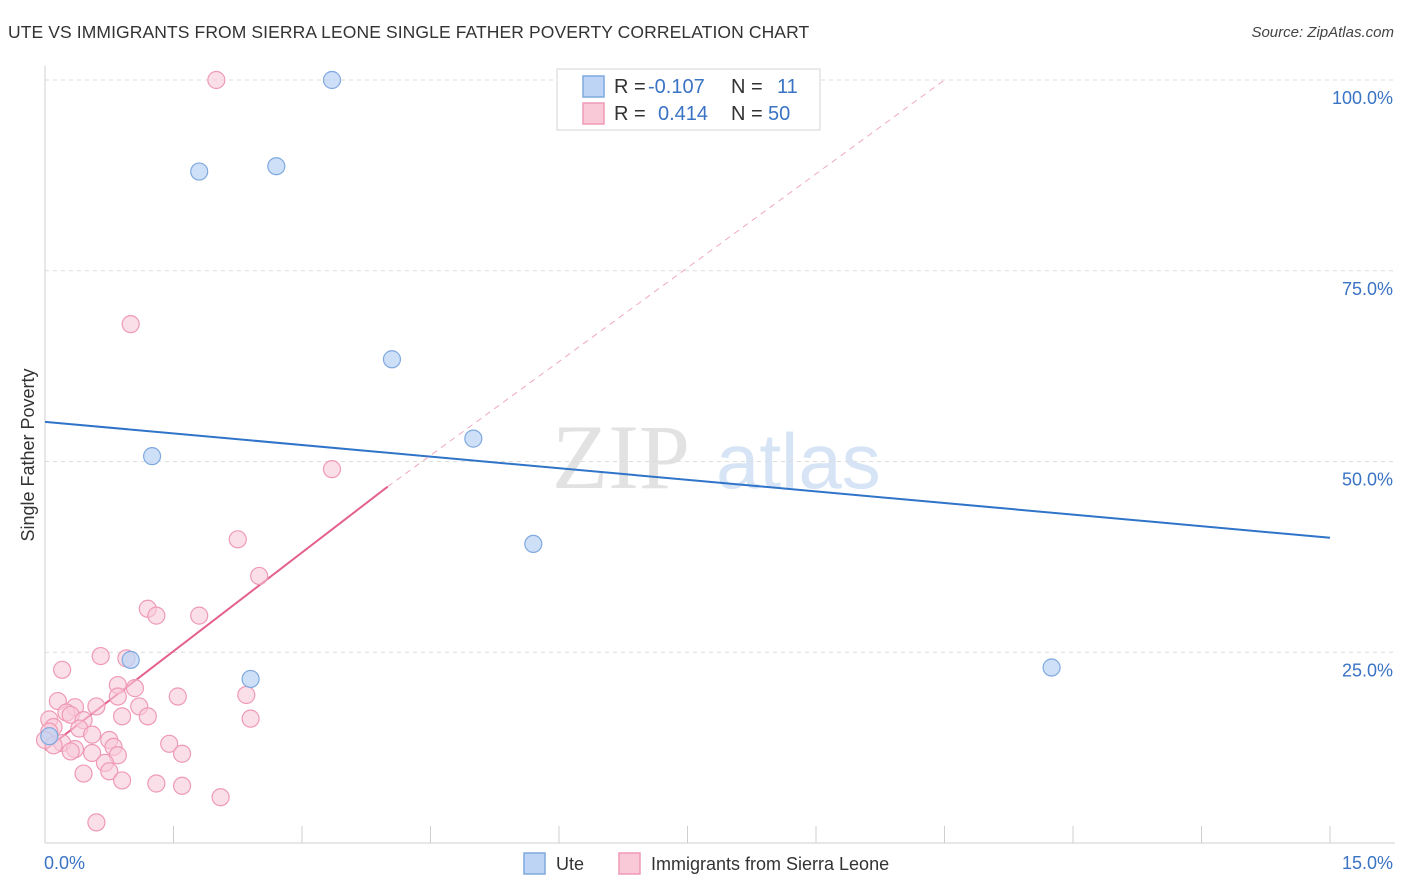 The image size is (1406, 892). I want to click on stats-swatch-ute, so click(593, 86).